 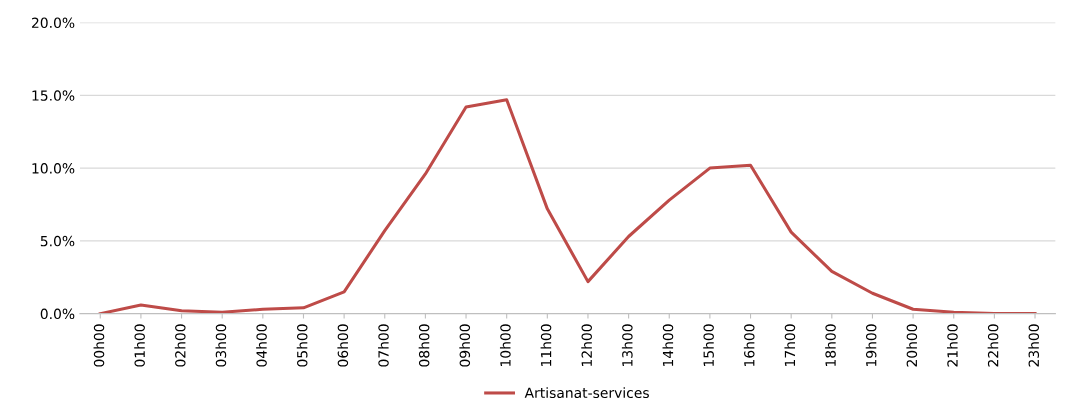 I want to click on x-tick-label: 18h00, so click(x=830, y=345).